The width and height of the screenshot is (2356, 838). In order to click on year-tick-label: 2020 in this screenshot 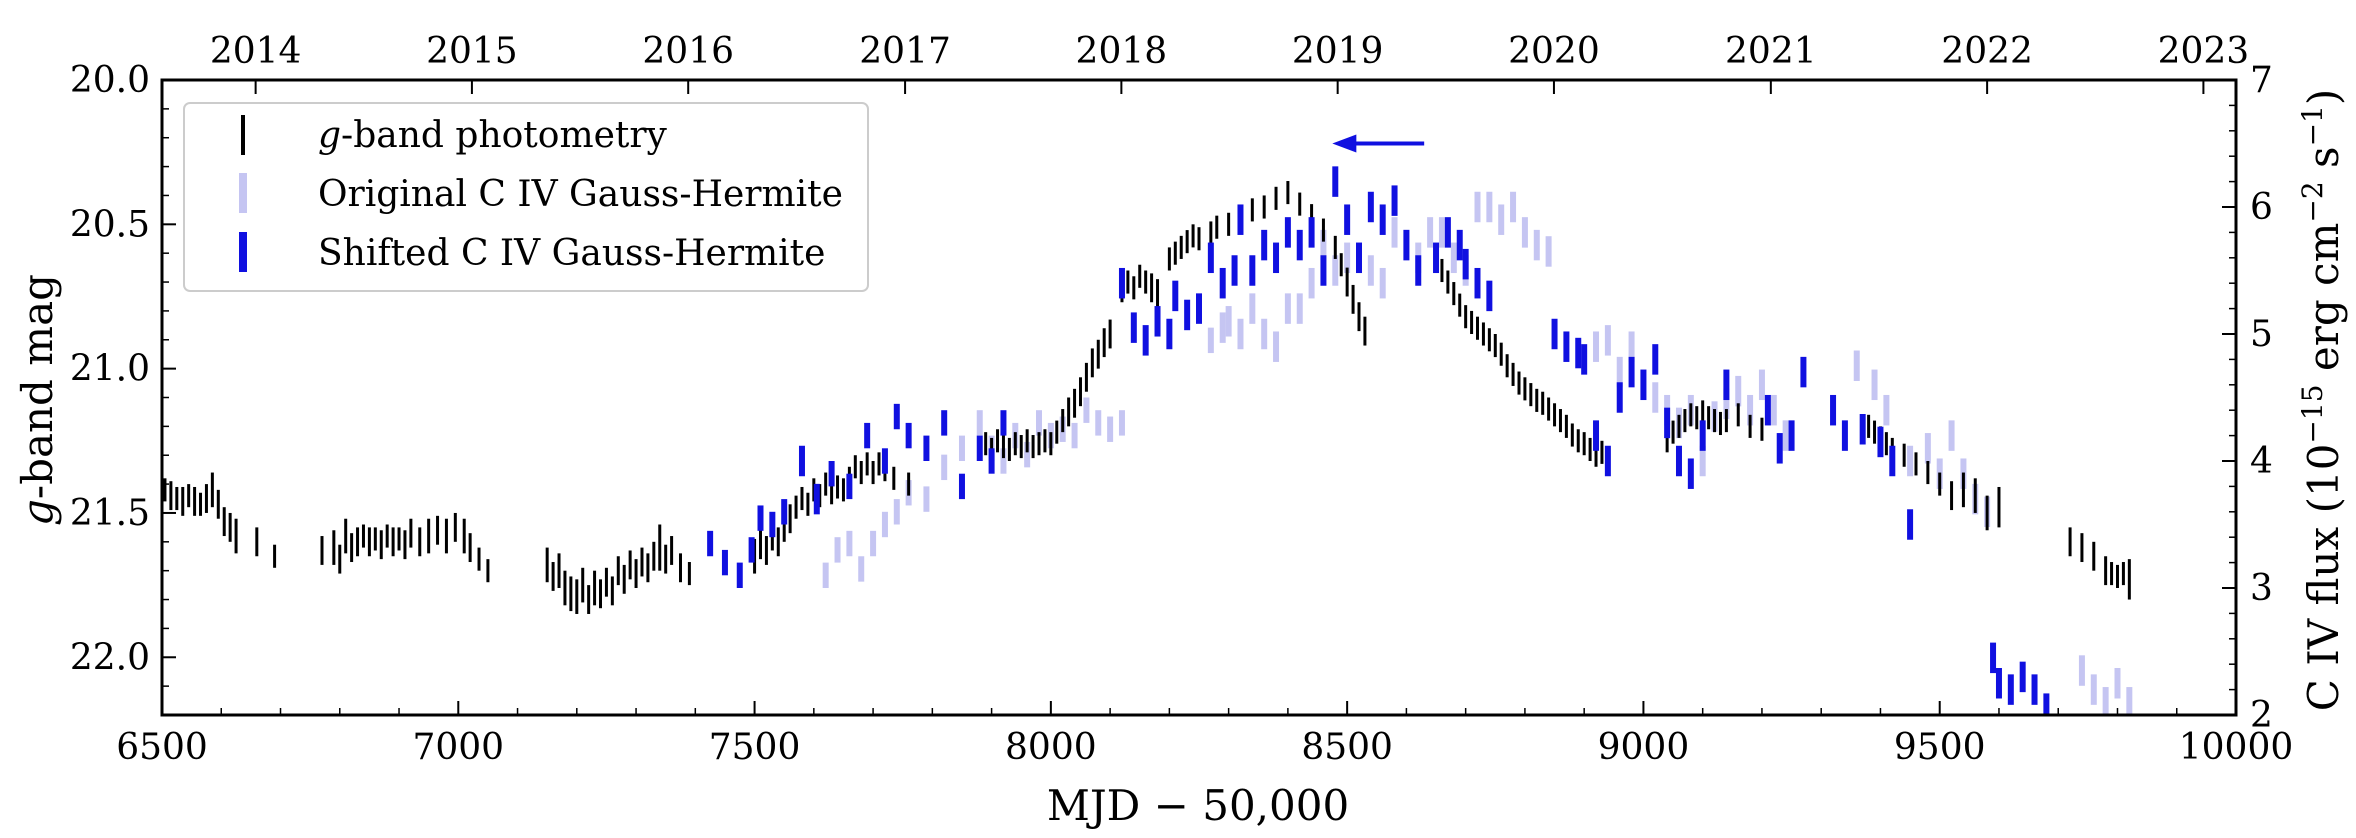, I will do `click(1554, 51)`.